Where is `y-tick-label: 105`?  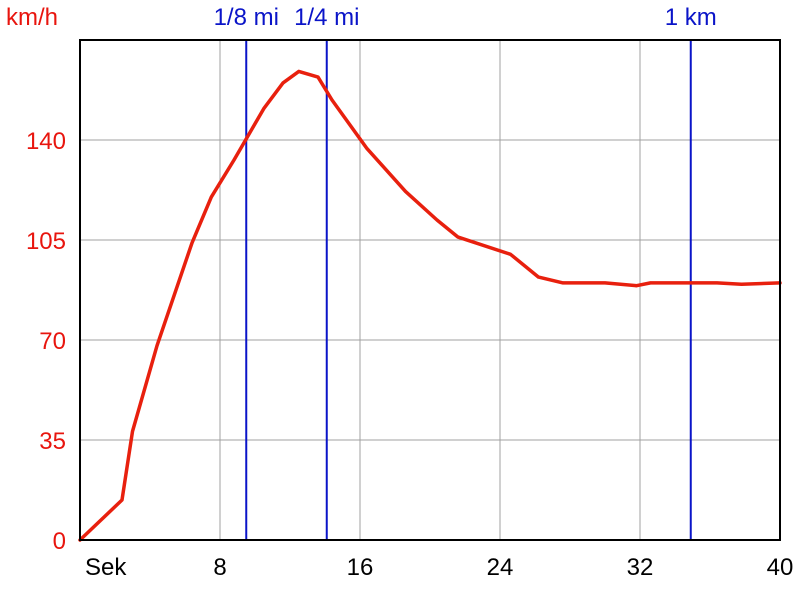 y-tick-label: 105 is located at coordinates (46, 241).